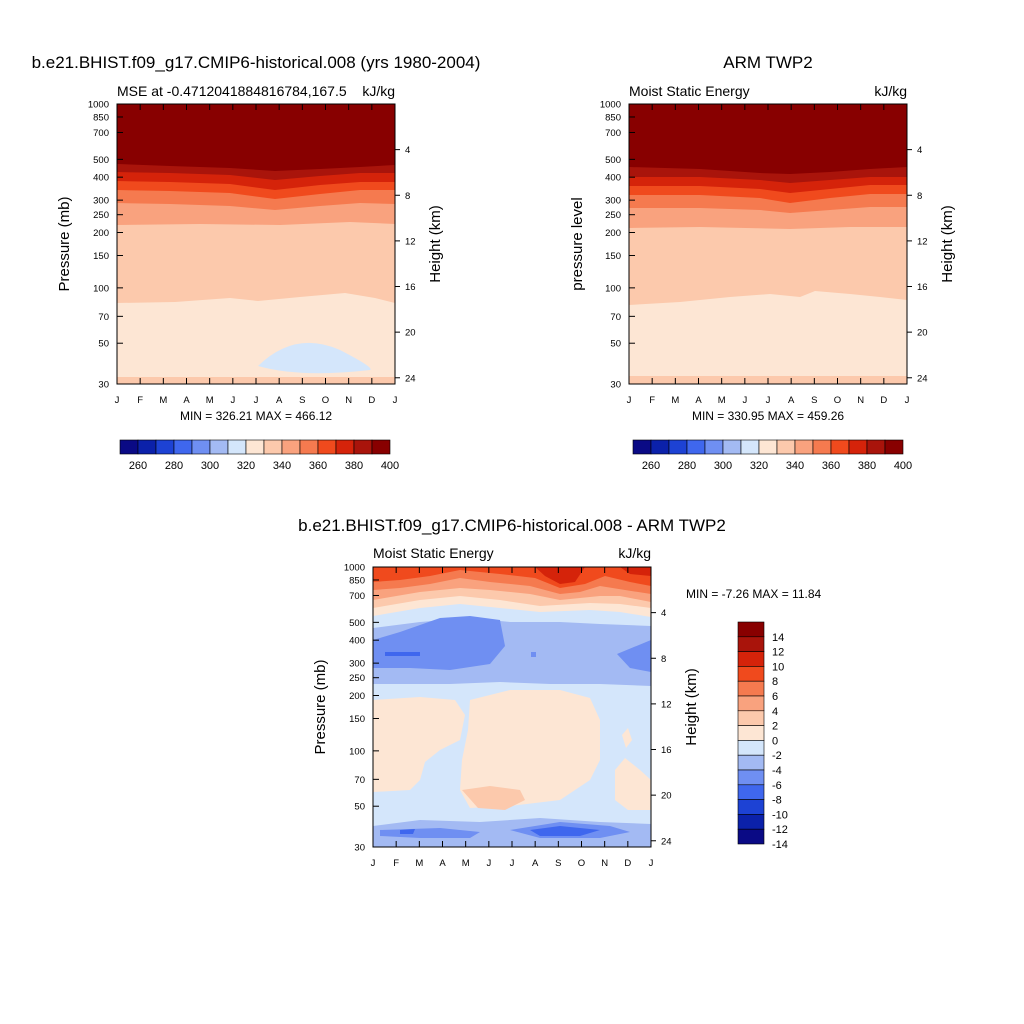  I want to click on panel2-colorbar: 260 280 300 320 340 360 380 400, so click(772, 455).